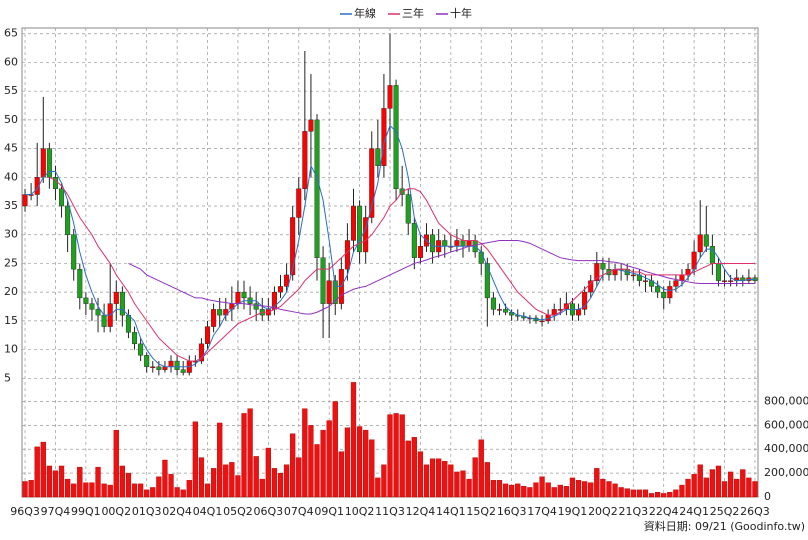 The width and height of the screenshot is (808, 540). What do you see at coordinates (573, 511) in the screenshot?
I see `x-tick-label: 19Q1` at bounding box center [573, 511].